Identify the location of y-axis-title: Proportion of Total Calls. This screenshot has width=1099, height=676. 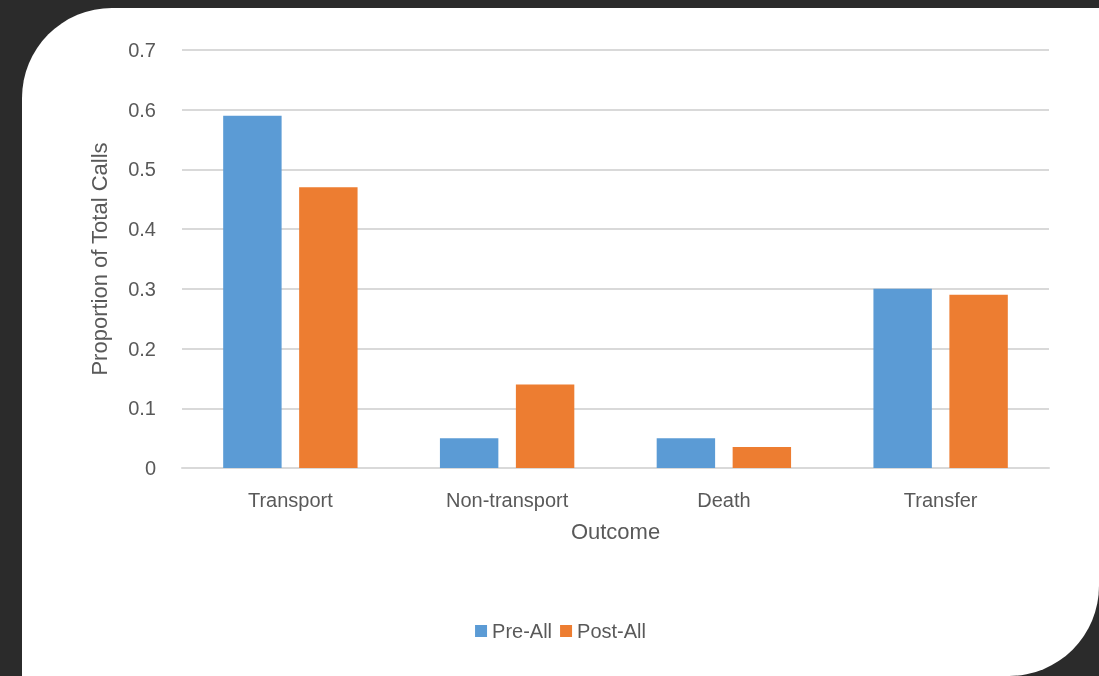
(99, 259).